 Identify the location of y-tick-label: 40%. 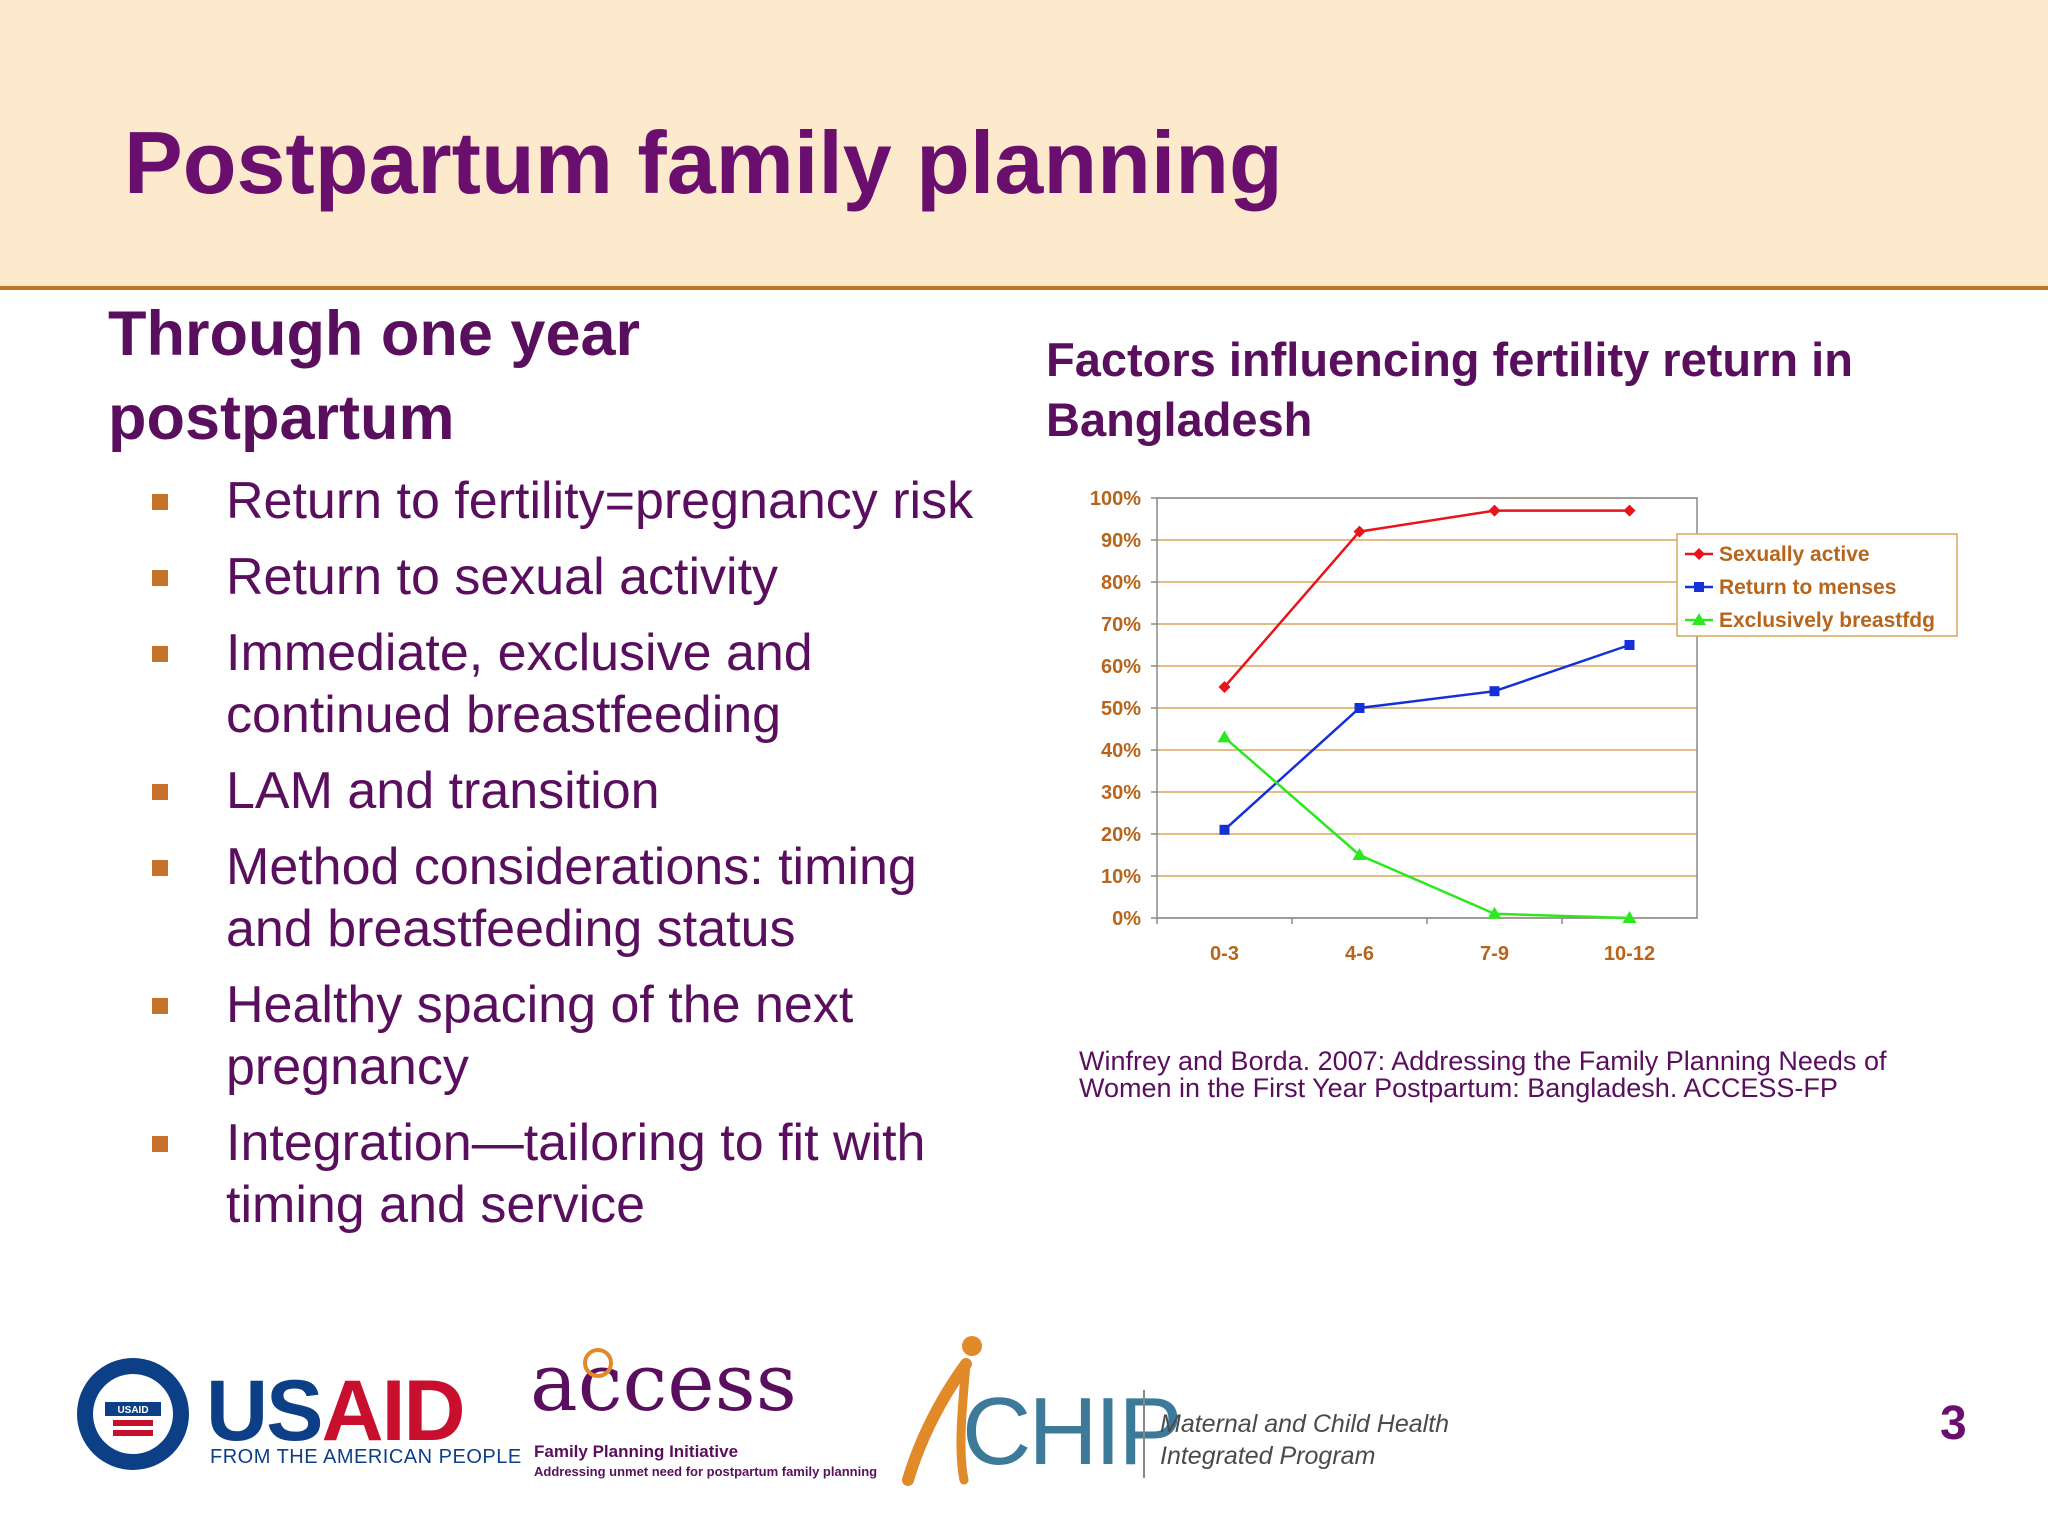
(1121, 751).